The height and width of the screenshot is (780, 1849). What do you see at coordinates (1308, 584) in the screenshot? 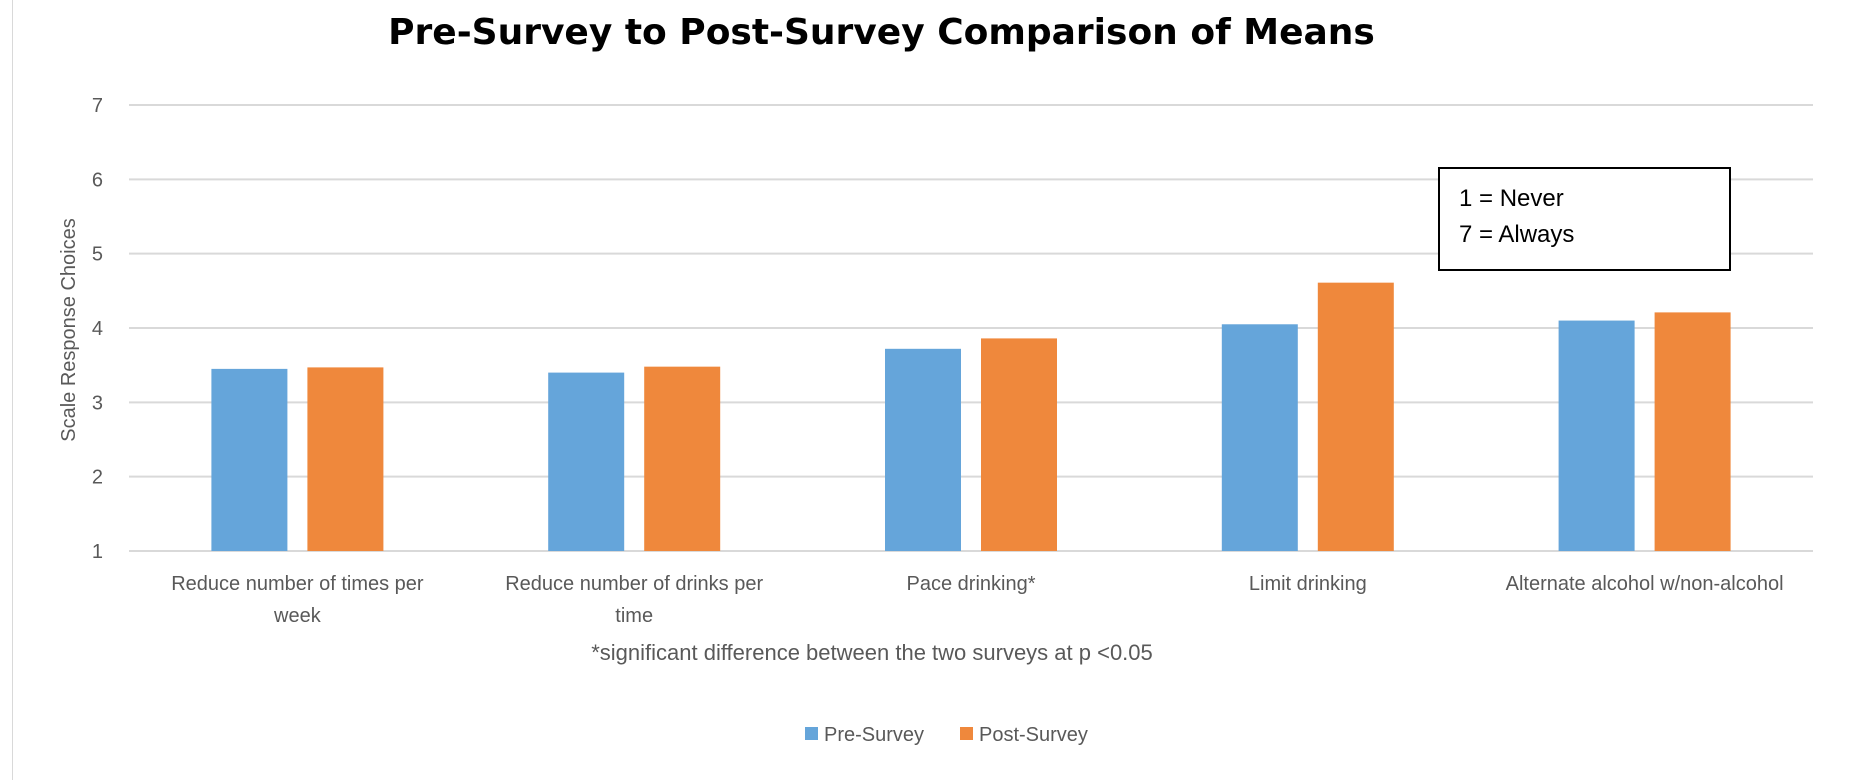
I see `category-label: Limit drinking` at bounding box center [1308, 584].